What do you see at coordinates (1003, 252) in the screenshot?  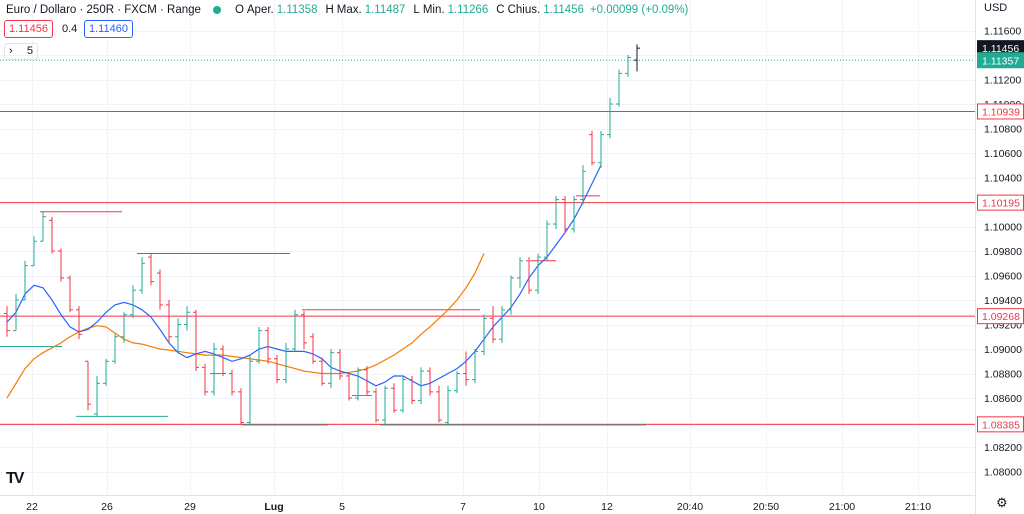 I see `price-tick-label: 1.09800` at bounding box center [1003, 252].